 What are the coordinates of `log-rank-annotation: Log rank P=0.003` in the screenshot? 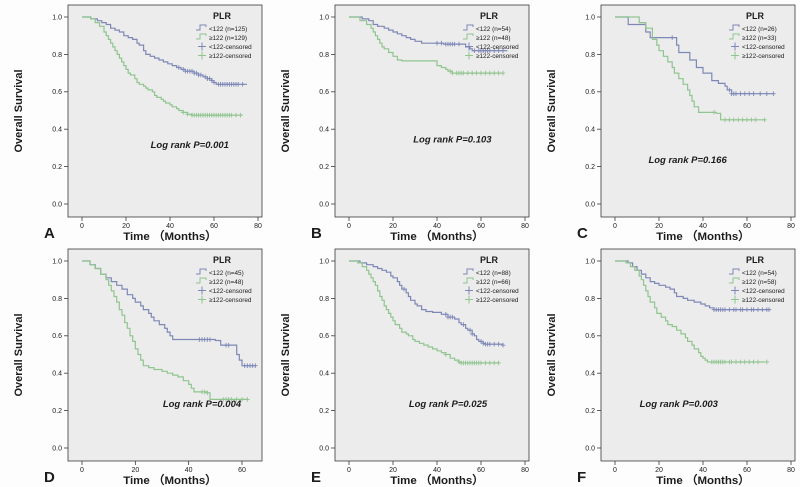 It's located at (679, 403).